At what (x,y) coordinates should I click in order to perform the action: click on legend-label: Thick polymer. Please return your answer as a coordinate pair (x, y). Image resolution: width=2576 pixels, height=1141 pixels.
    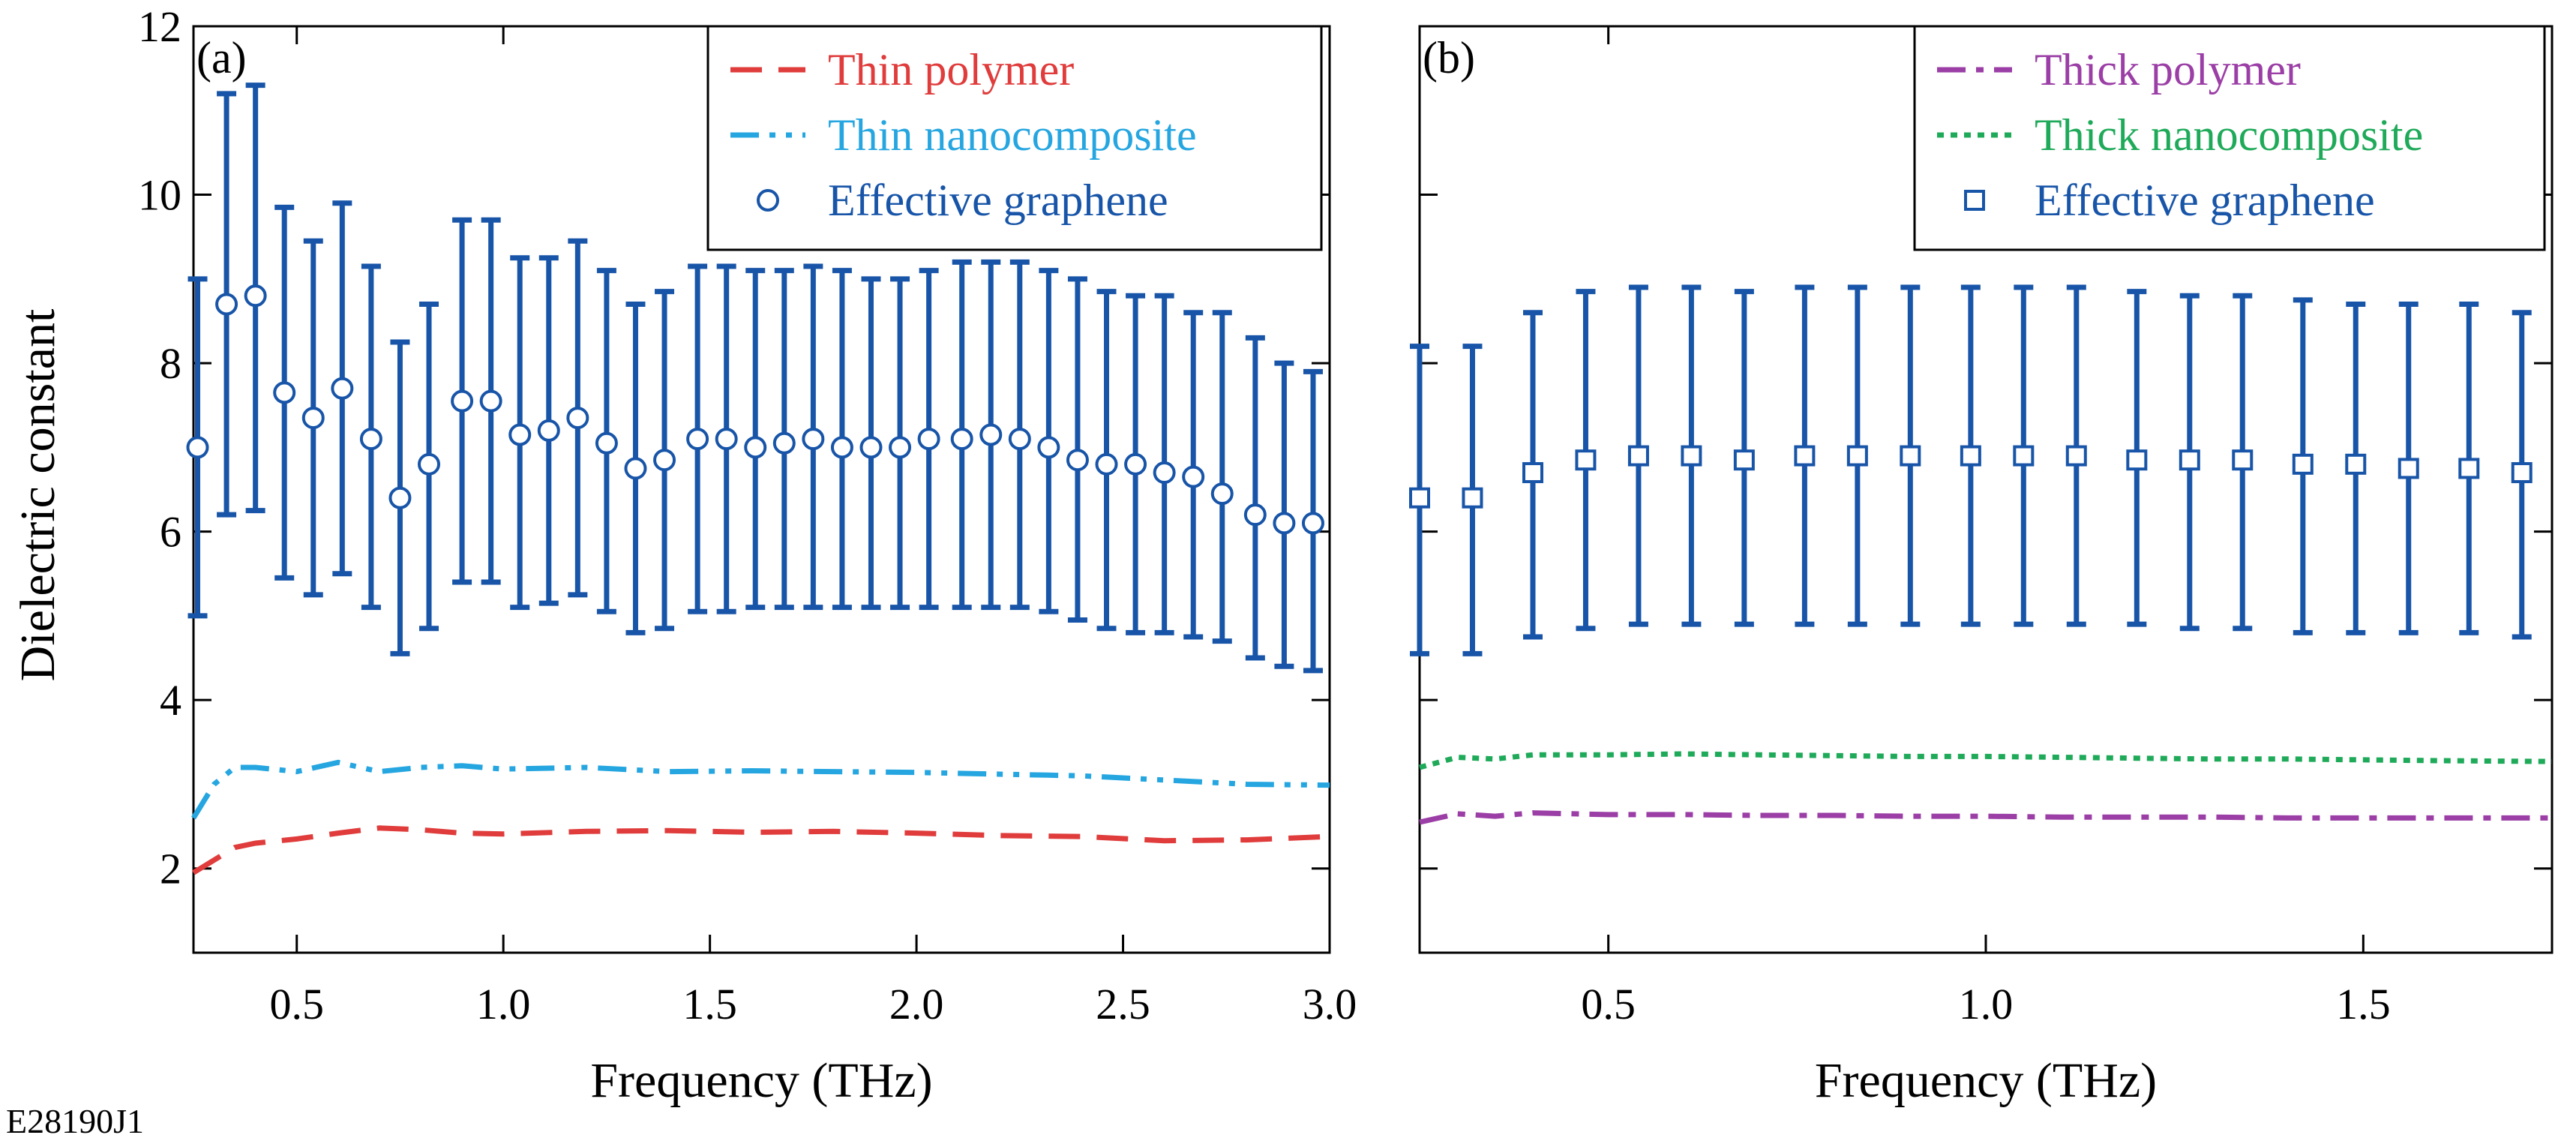
    Looking at the image, I should click on (2168, 70).